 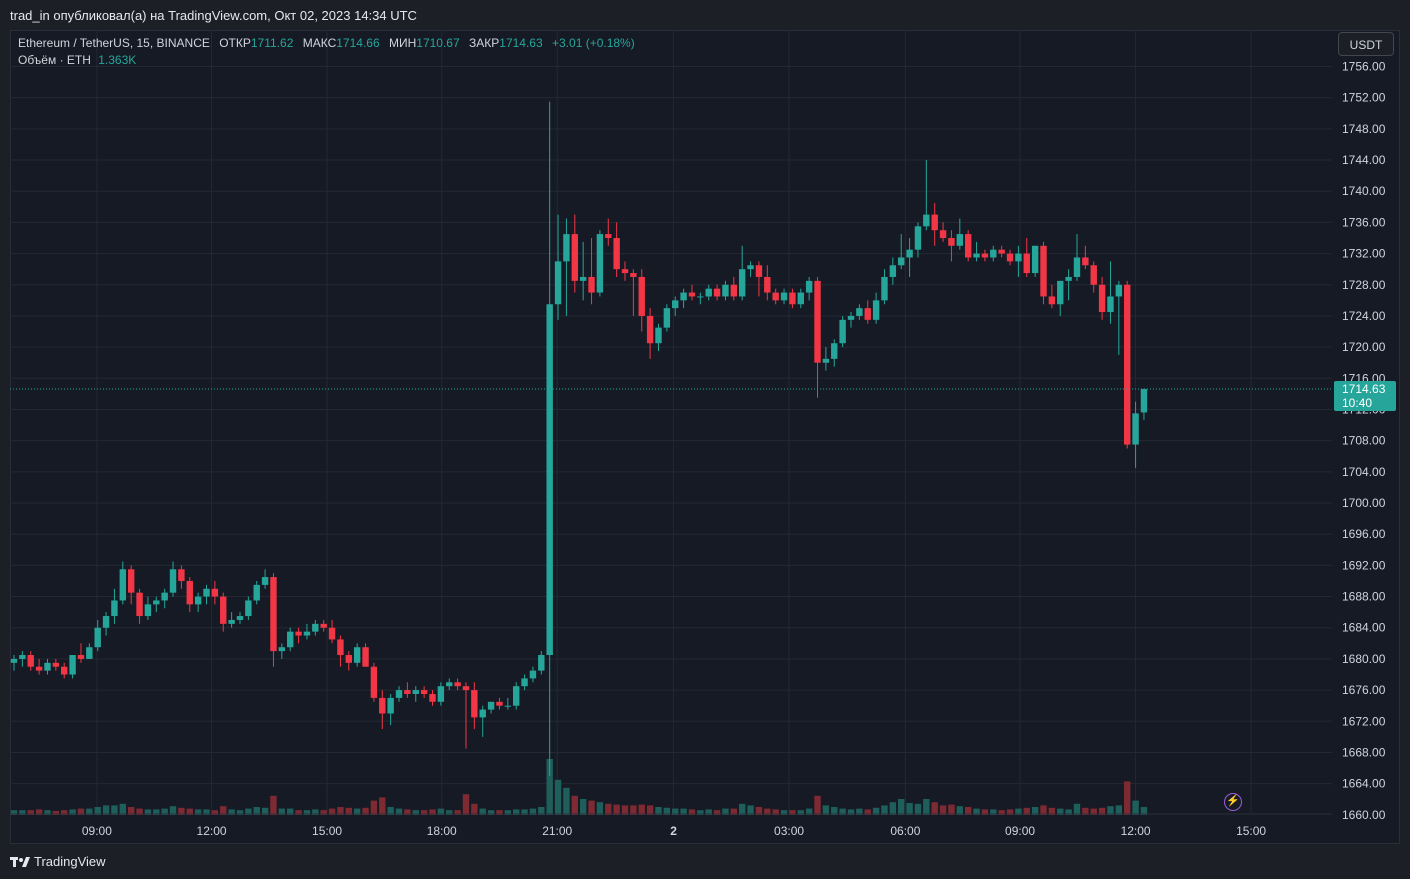 What do you see at coordinates (114, 43) in the screenshot?
I see `symbol-title: Ethereum / TetherUS, 15, BINANCE` at bounding box center [114, 43].